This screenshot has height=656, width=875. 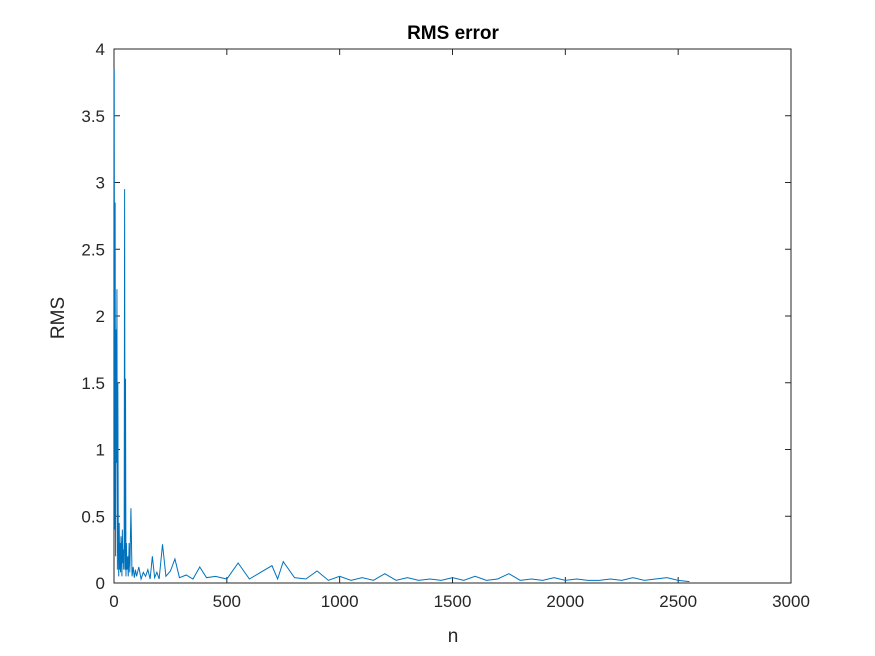 I want to click on y-tick-label: 1, so click(x=100, y=450).